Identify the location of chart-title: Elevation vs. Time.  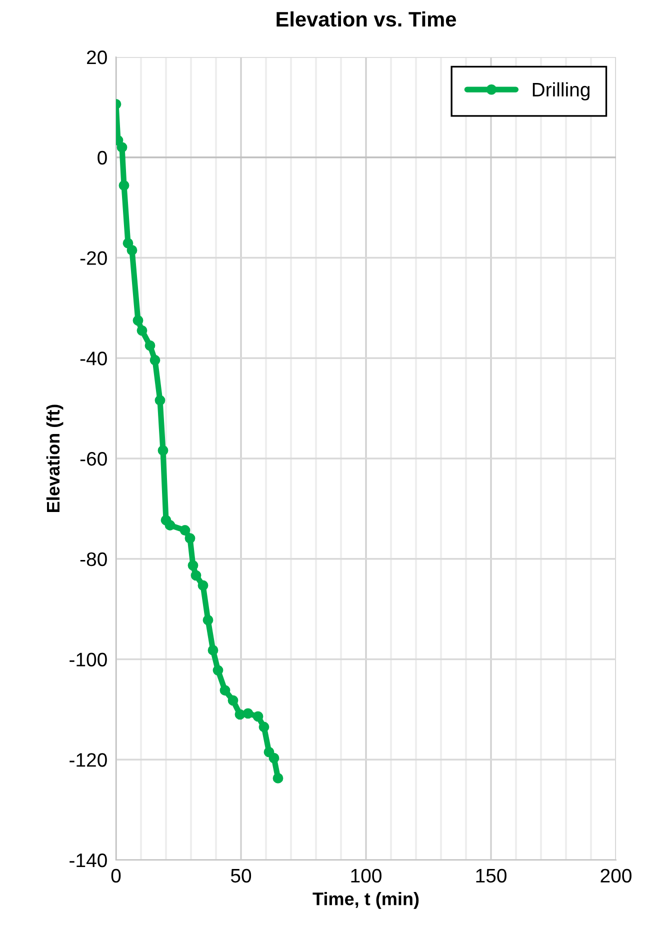
(366, 19).